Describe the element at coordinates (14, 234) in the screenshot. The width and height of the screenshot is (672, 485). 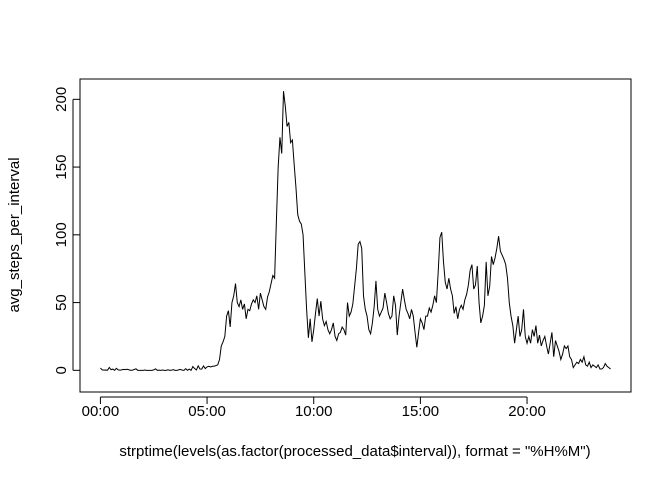
I see `y-axis-title: avg_steps_per_interval` at that location.